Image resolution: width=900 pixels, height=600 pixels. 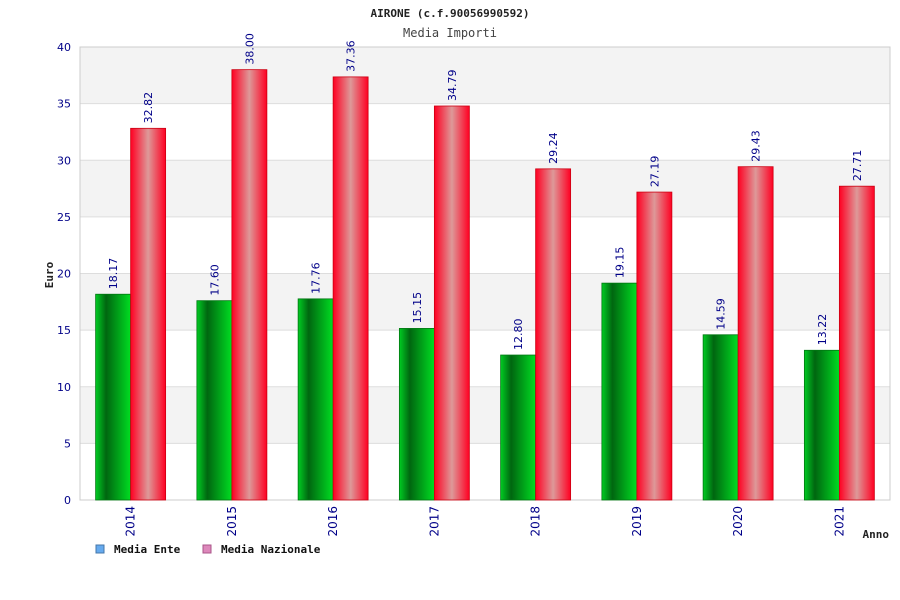 I want to click on legend-label-media-nazionale: Media Nazionale, so click(x=271, y=549).